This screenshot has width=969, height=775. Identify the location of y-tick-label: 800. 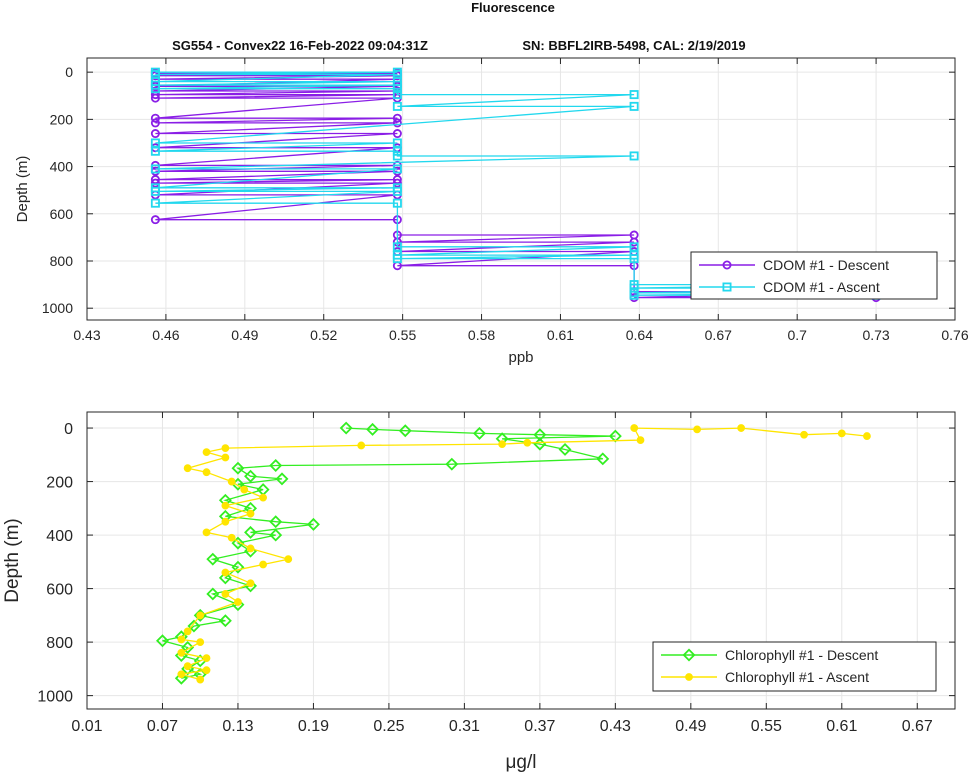
(62, 261).